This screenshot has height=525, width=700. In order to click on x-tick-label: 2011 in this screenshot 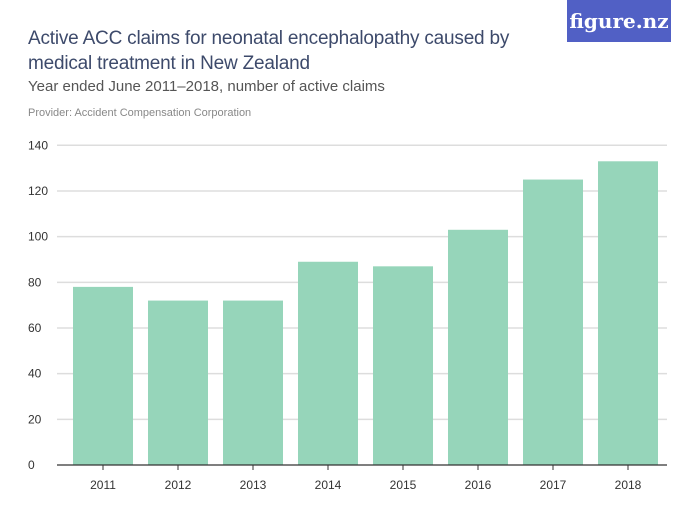, I will do `click(103, 485)`.